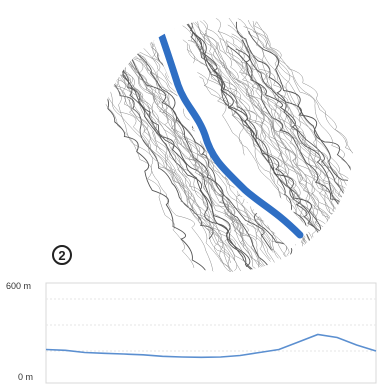  What do you see at coordinates (26, 377) in the screenshot?
I see `y-axis-min-label: 0 m` at bounding box center [26, 377].